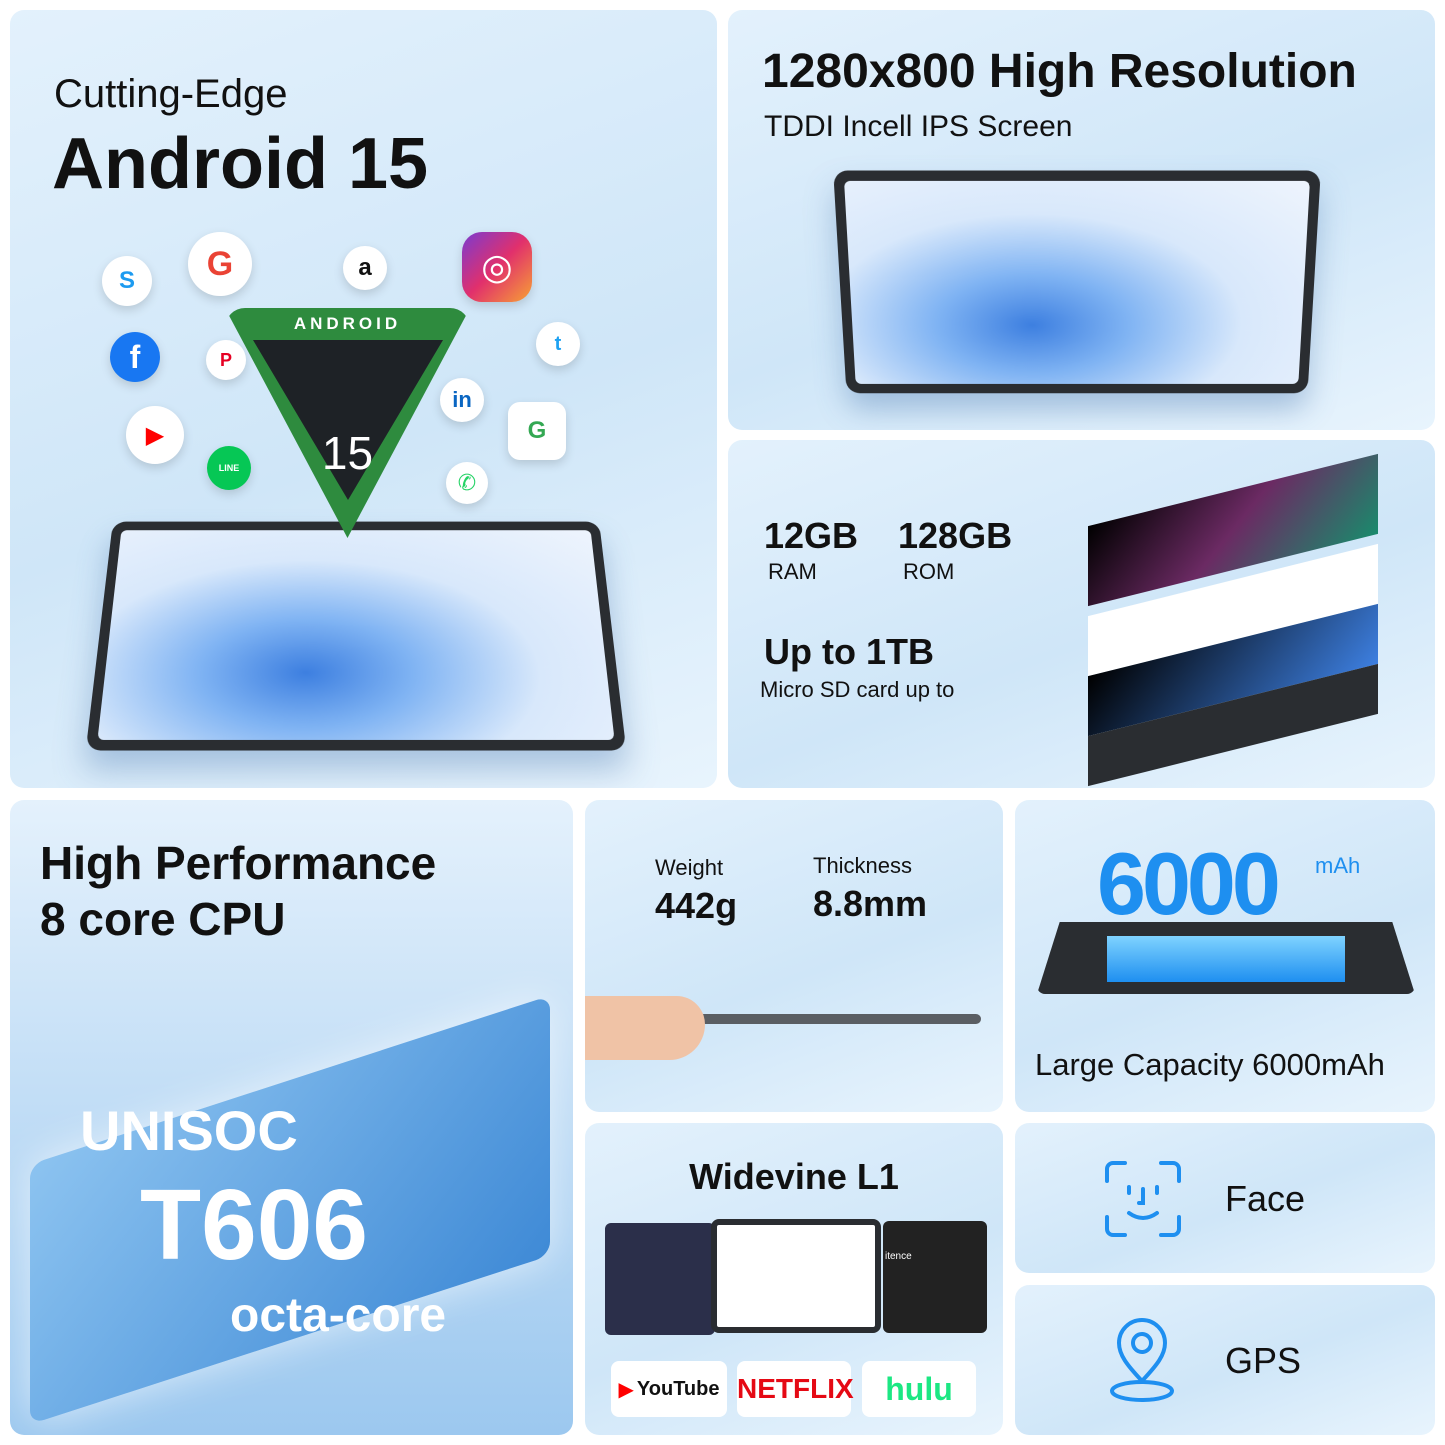 The height and width of the screenshot is (1445, 1445). Describe the element at coordinates (1263, 1361) in the screenshot. I see `gps-label: GPS` at that location.